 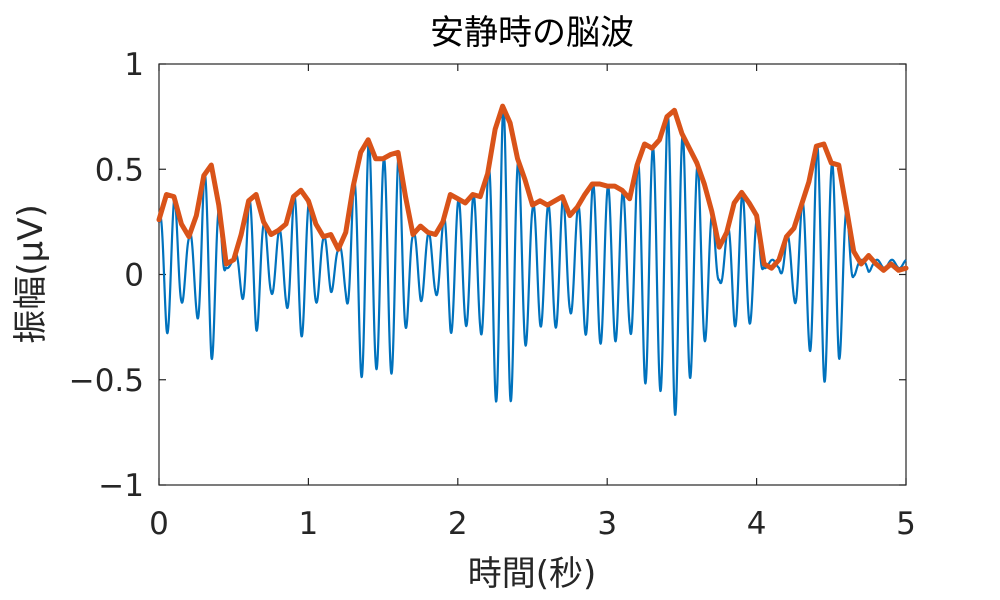 I want to click on x-tick-label: 3, so click(x=607, y=524).